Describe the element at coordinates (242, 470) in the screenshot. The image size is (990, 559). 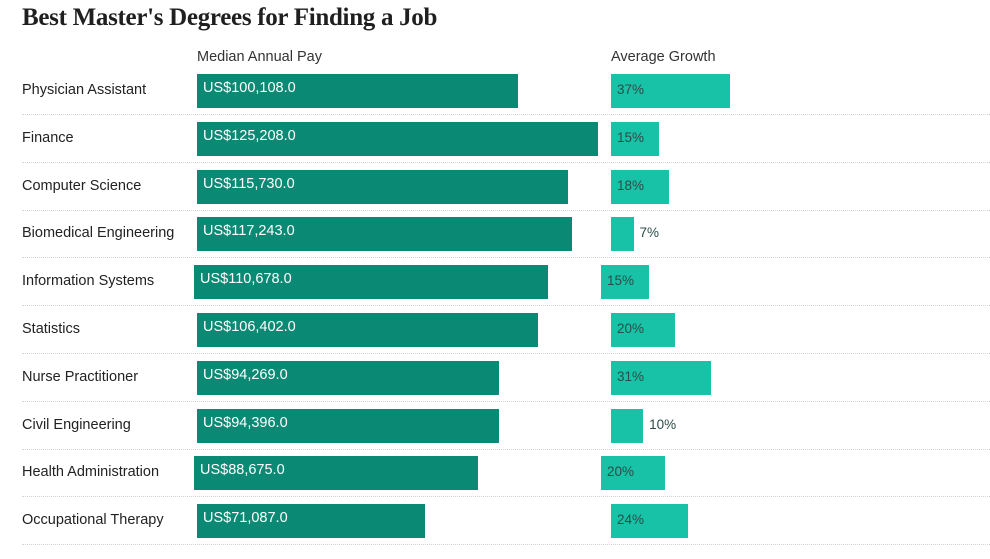
I see `pay-value-label: US$88,675.0` at that location.